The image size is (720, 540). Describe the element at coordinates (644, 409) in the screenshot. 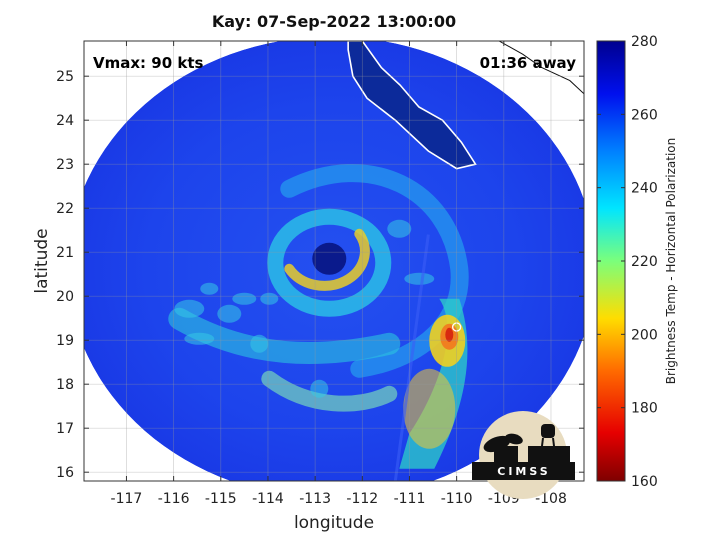

I see `colorbar-tick-label: 180` at that location.